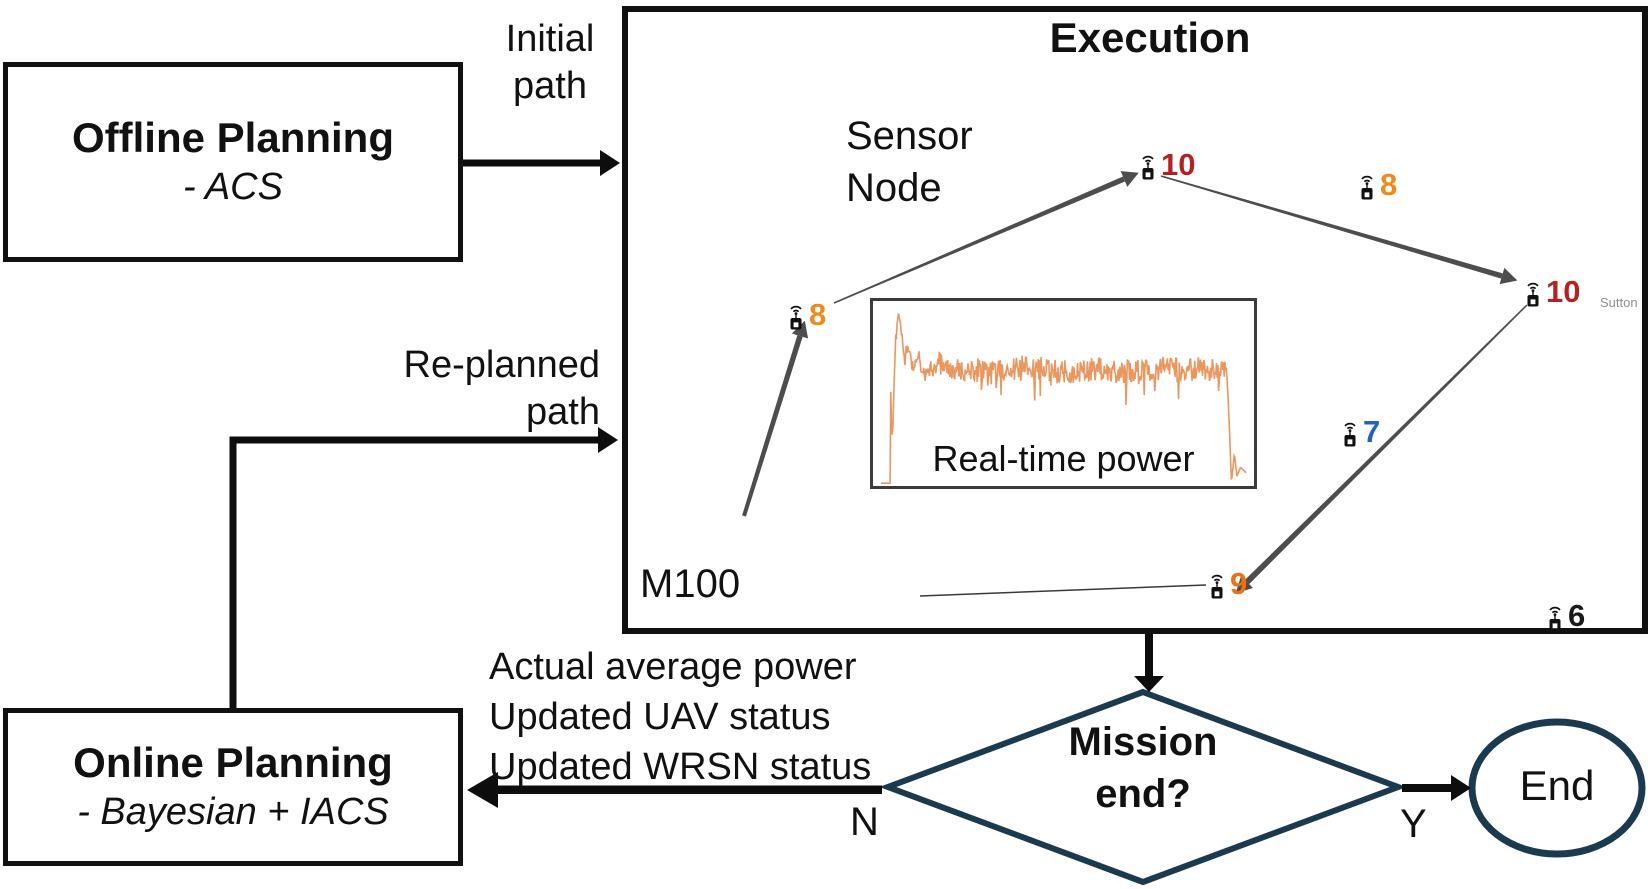 The width and height of the screenshot is (1652, 889). I want to click on power-trace-line, so click(1064, 398).